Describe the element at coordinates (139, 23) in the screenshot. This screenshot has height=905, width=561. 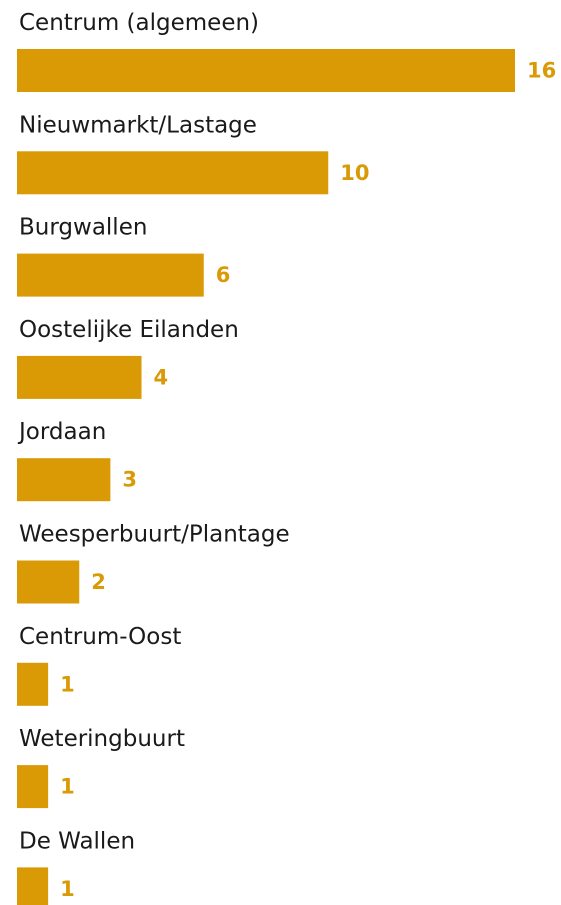
I see `category-label: Centrum (algemeen)` at that location.